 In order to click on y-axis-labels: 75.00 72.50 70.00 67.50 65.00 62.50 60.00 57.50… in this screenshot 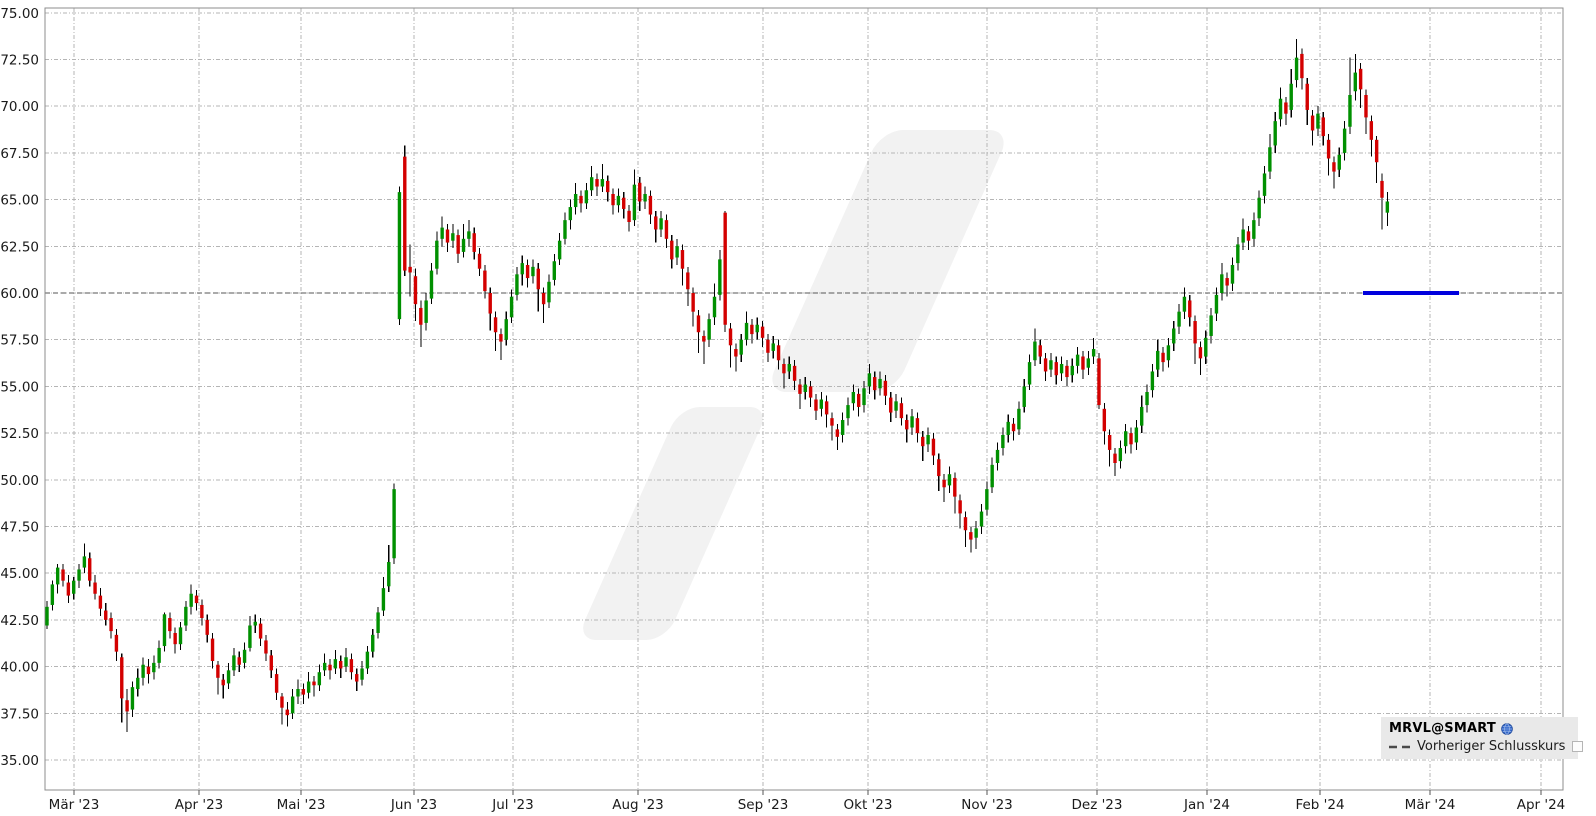, I will do `click(19, 387)`.